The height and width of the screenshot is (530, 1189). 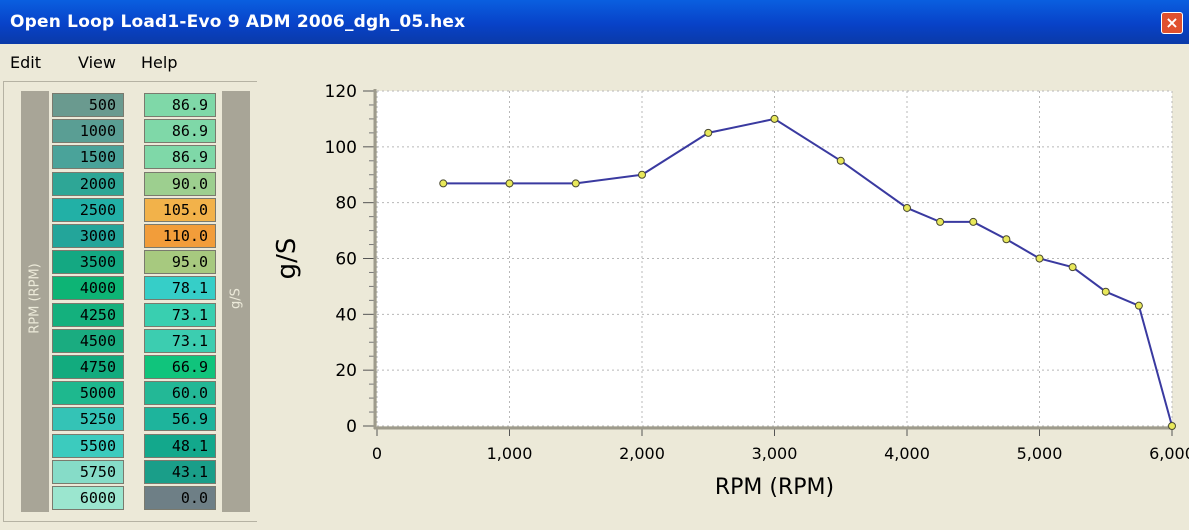 I want to click on rpm-cell: 500, so click(x=88, y=105).